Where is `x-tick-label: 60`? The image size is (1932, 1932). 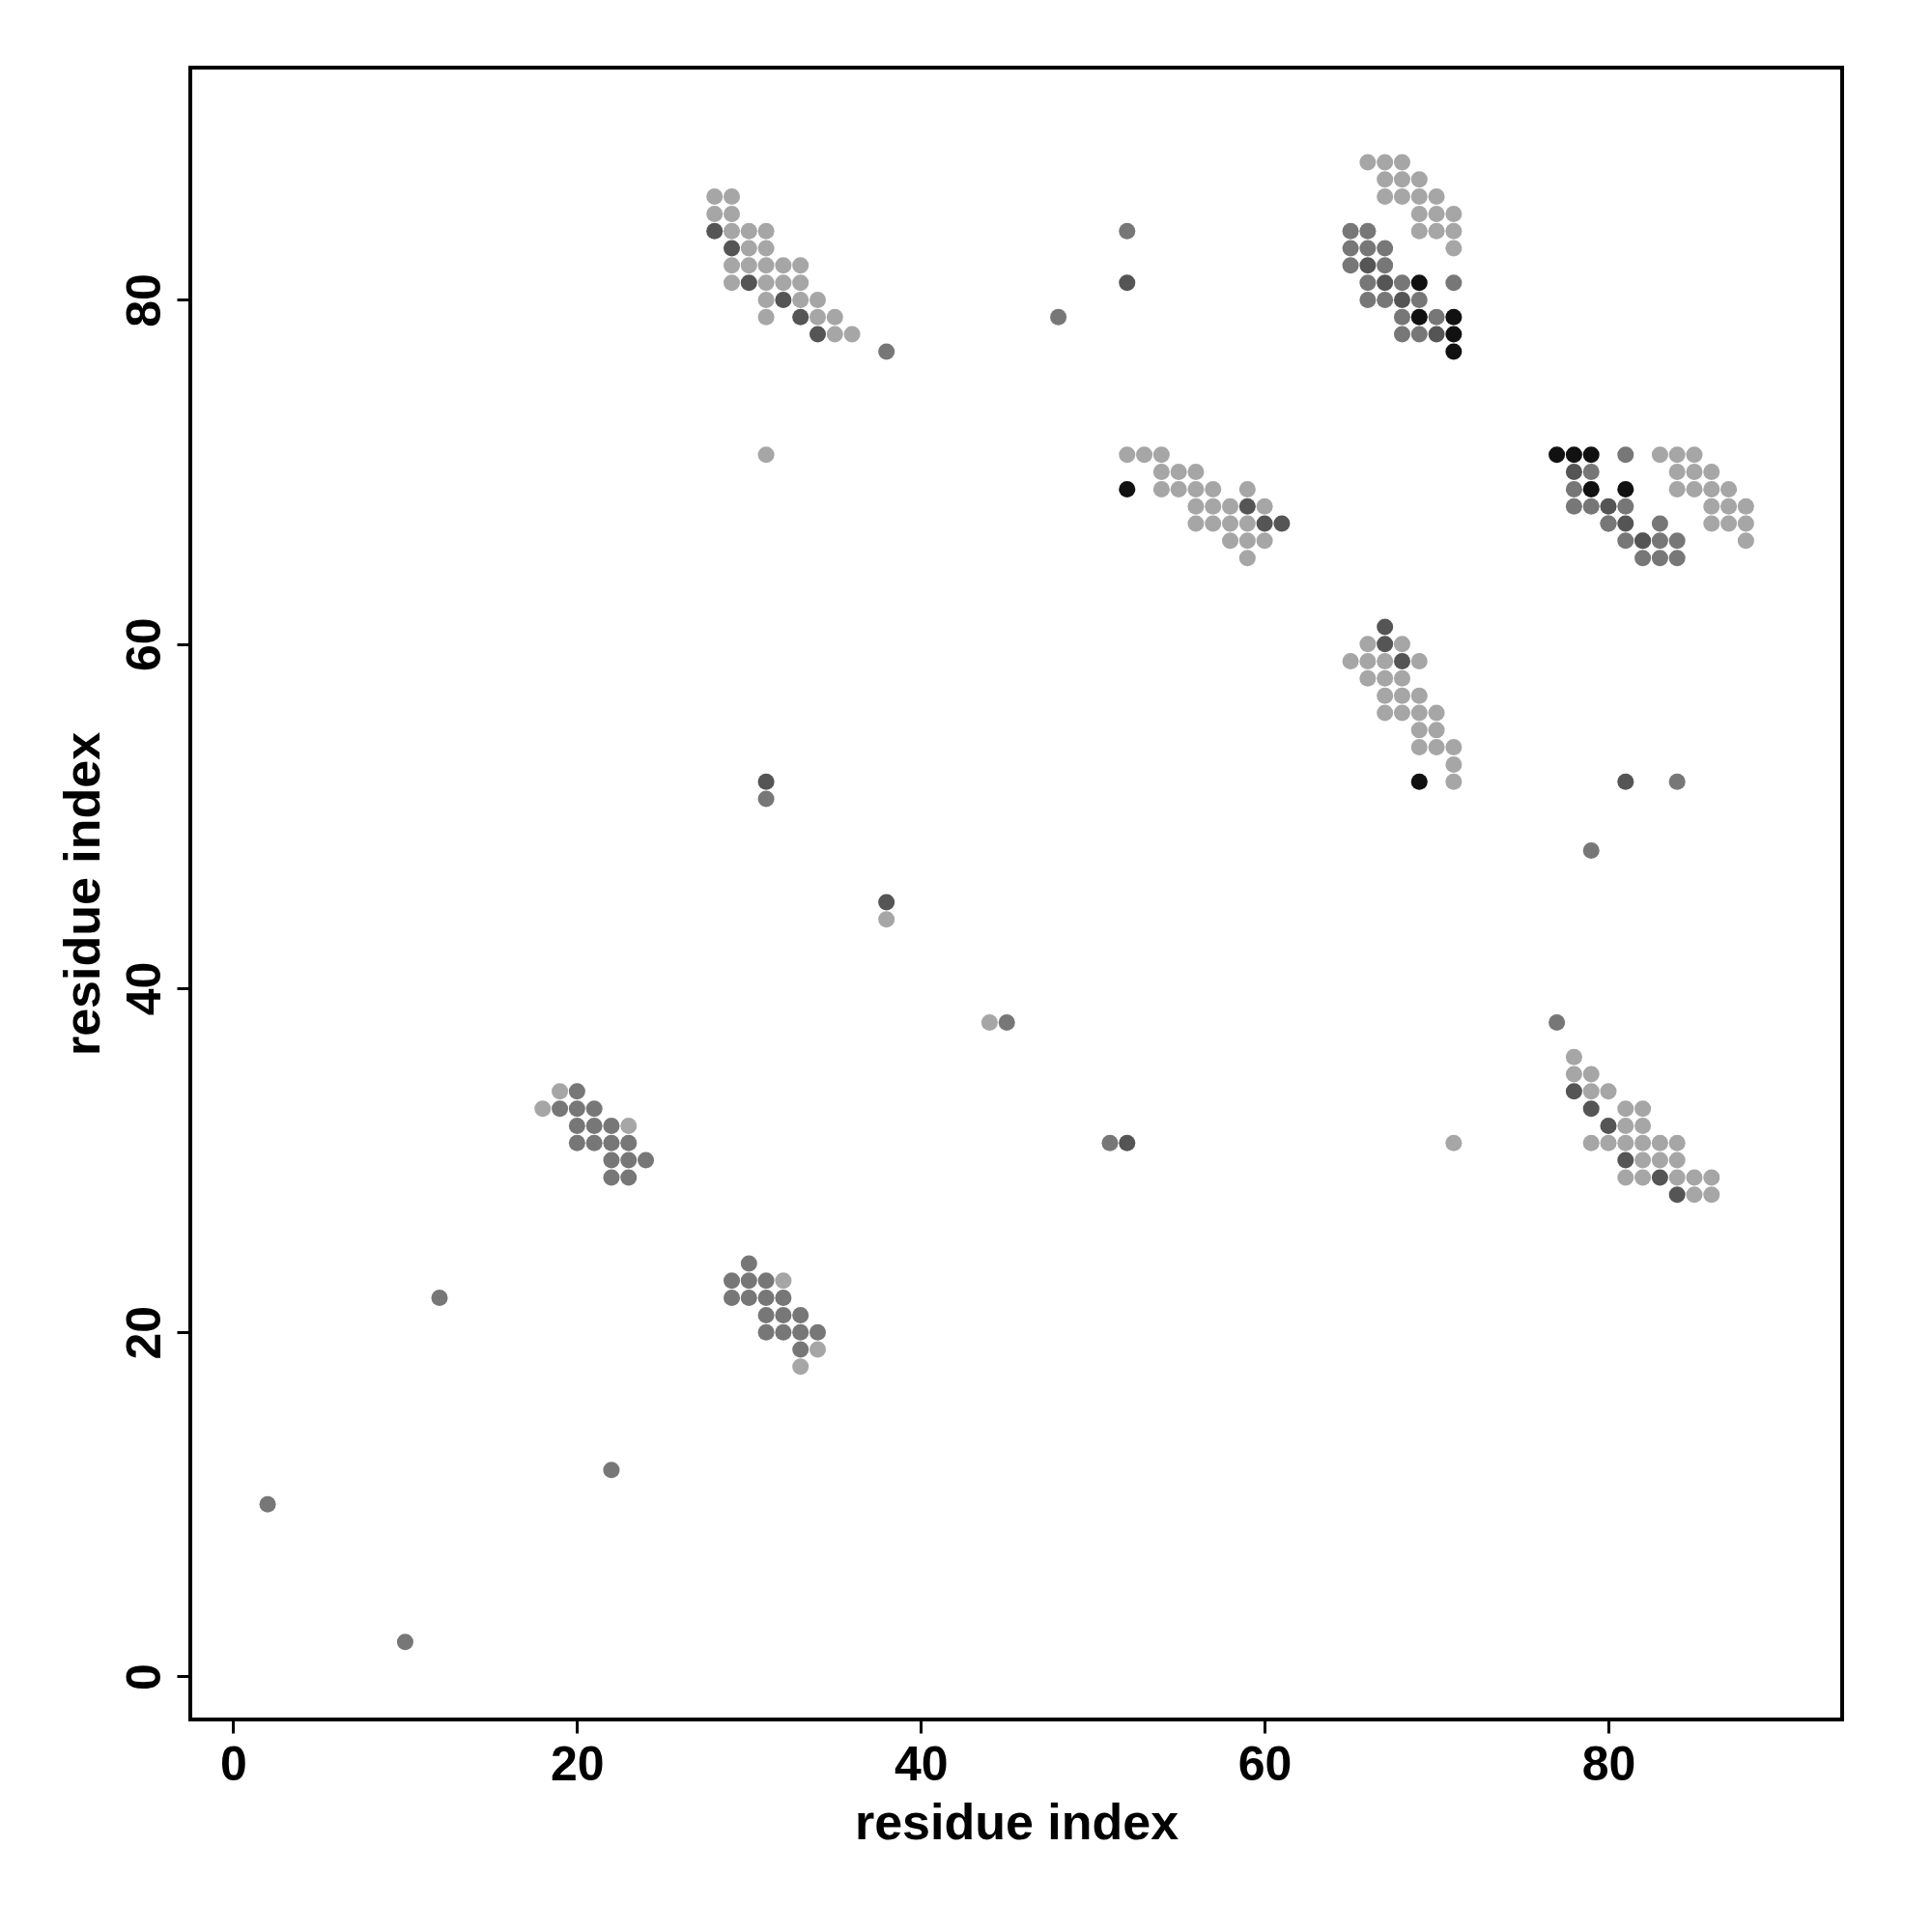
x-tick-label: 60 is located at coordinates (1265, 1763).